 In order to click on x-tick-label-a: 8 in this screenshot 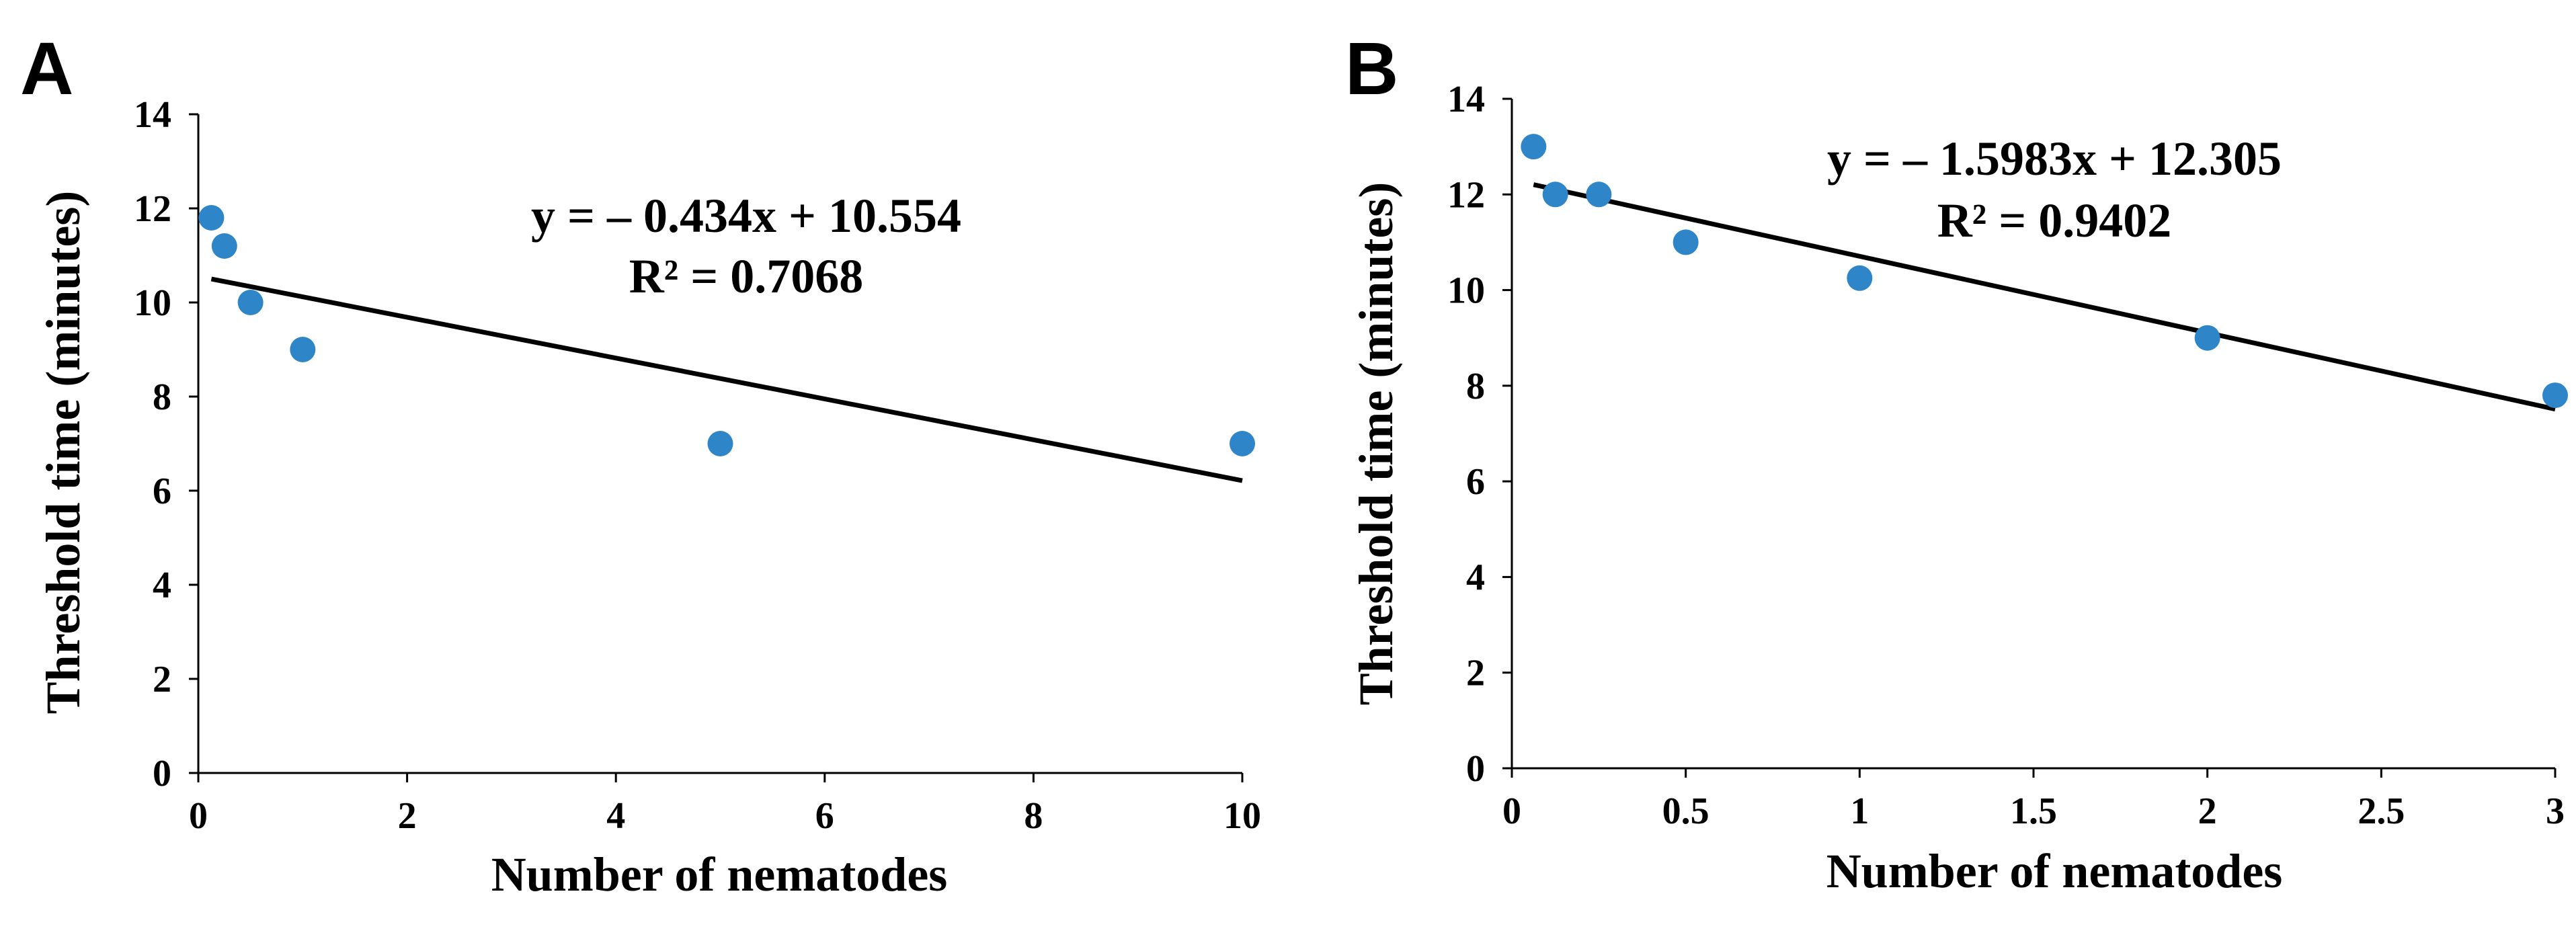, I will do `click(1033, 816)`.